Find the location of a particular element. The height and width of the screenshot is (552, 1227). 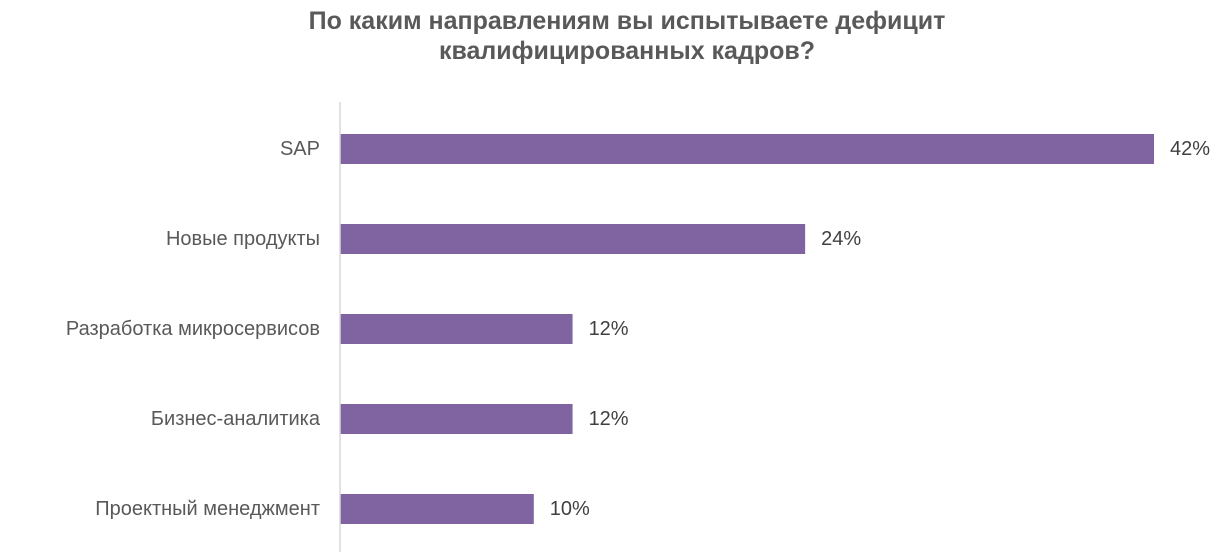

value-label-3: 12% is located at coordinates (609, 329).